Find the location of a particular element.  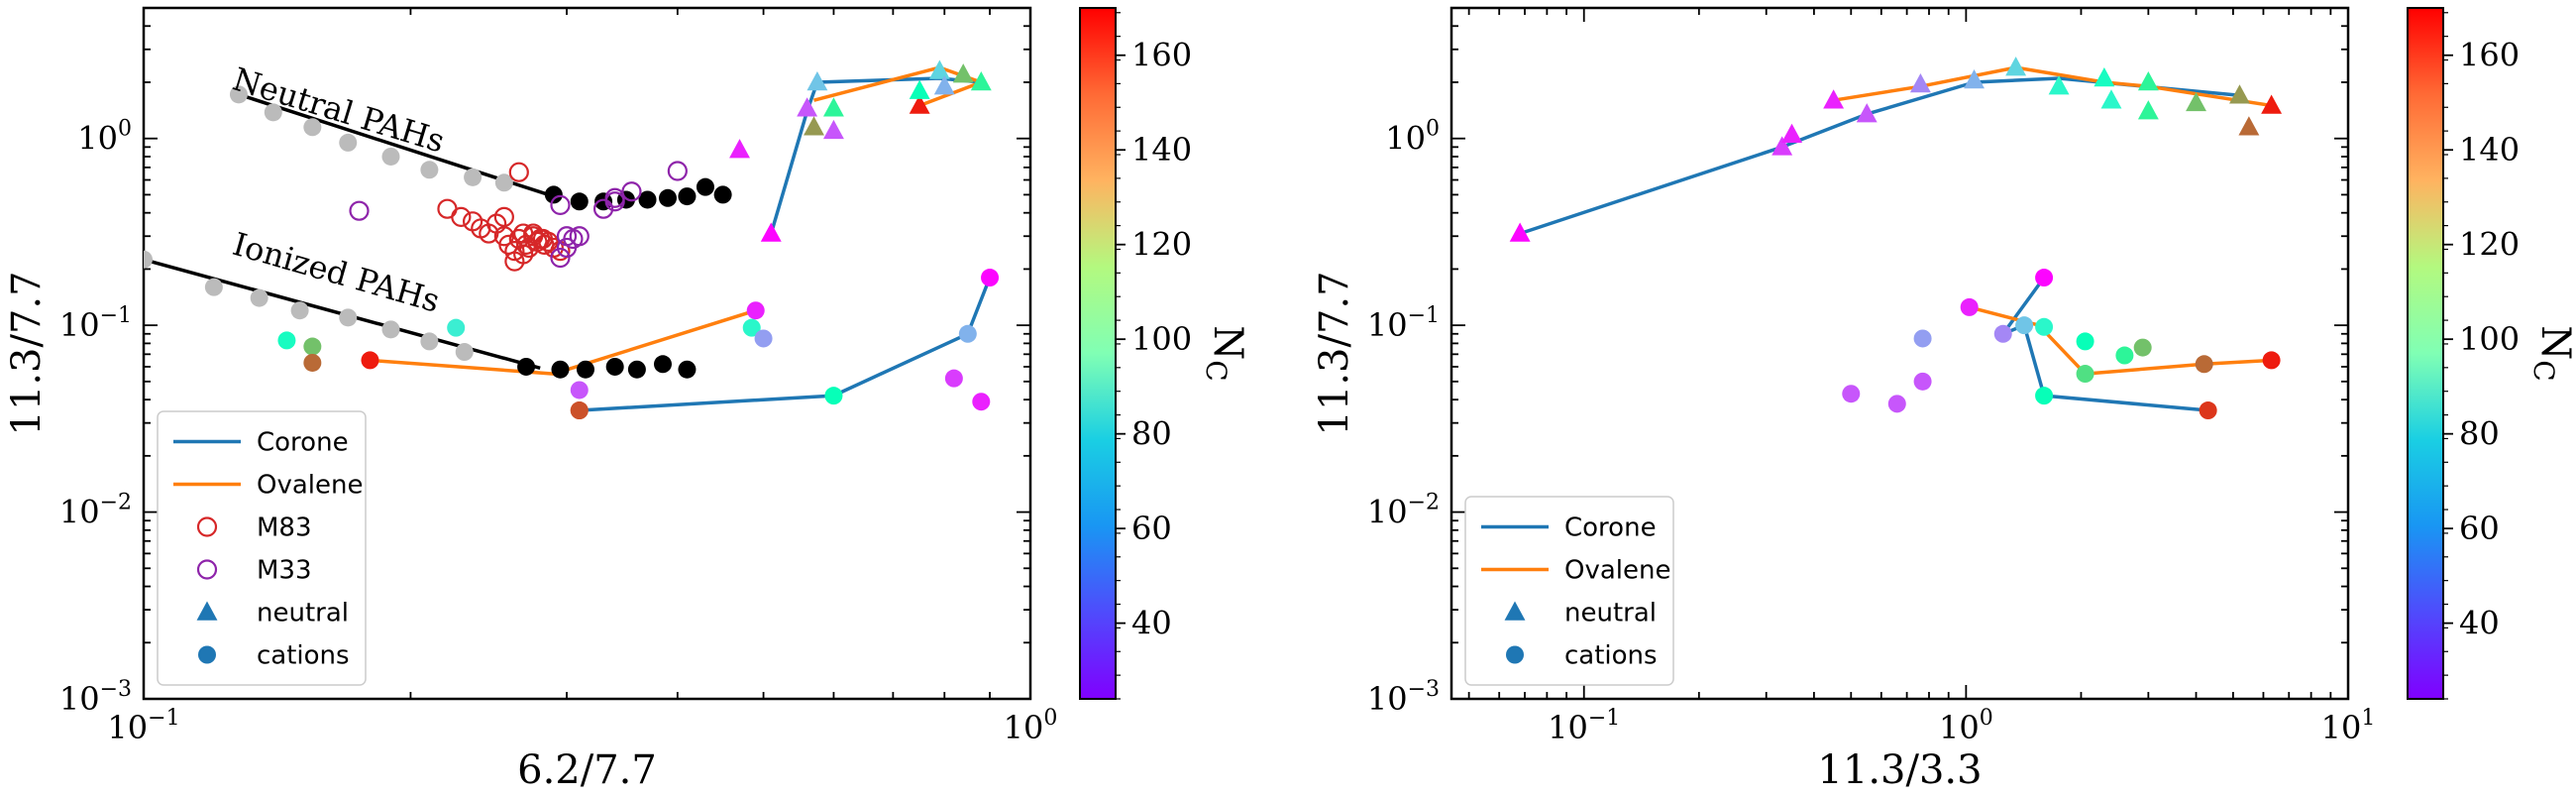

colorbar-tick-label: 140 is located at coordinates (2489, 150).